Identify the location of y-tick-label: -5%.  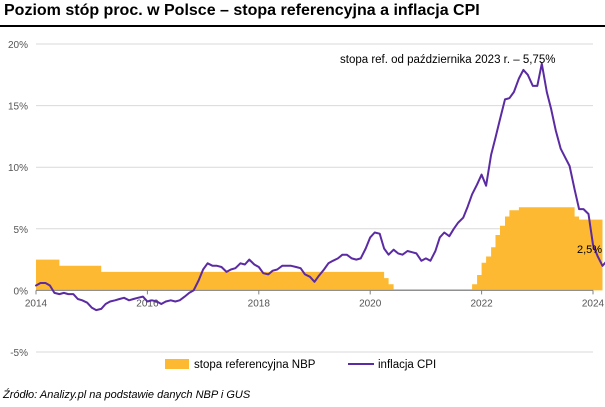
(19, 353).